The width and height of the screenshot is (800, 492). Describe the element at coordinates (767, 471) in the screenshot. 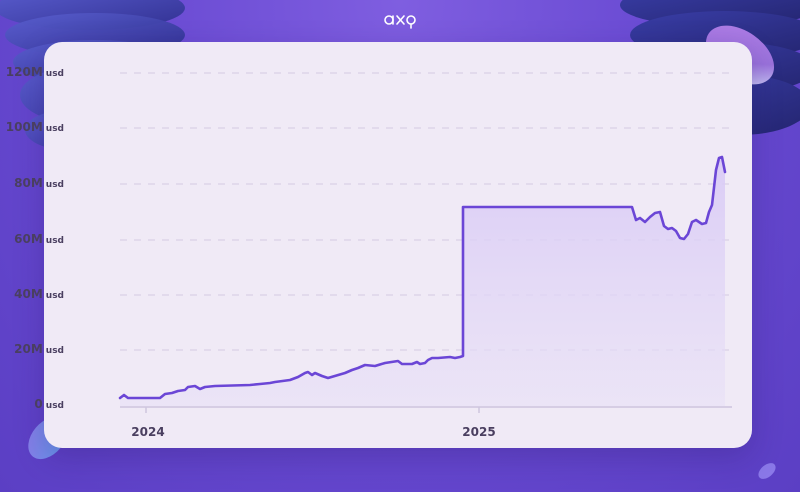

I see `coin-decoration-bottom-right` at that location.